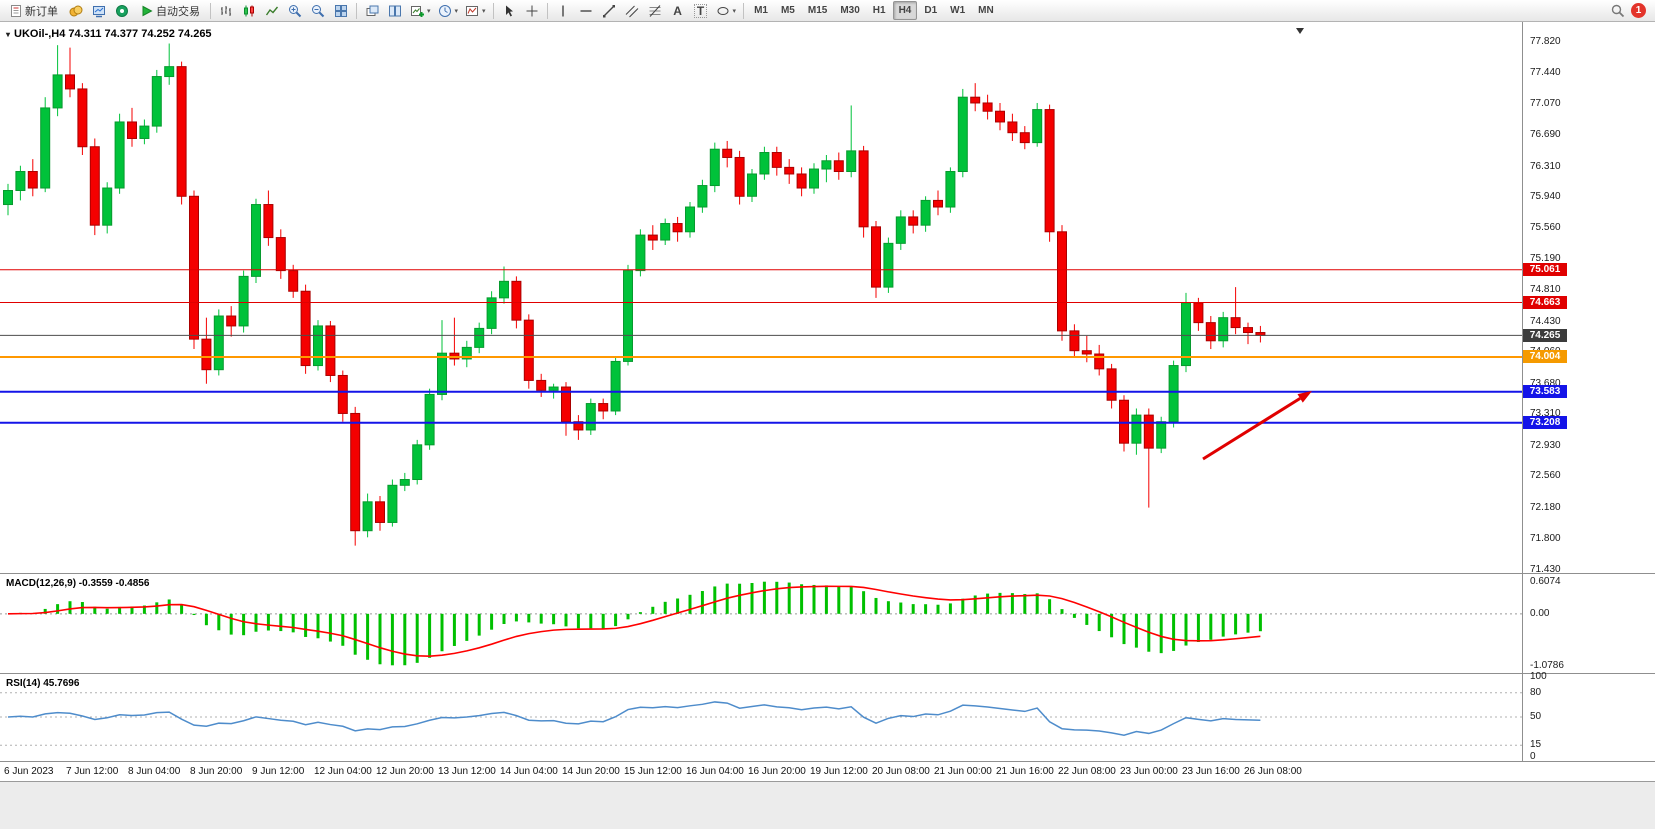 This screenshot has width=1655, height=829. What do you see at coordinates (1638, 10) in the screenshot?
I see `notification-badge: 1` at bounding box center [1638, 10].